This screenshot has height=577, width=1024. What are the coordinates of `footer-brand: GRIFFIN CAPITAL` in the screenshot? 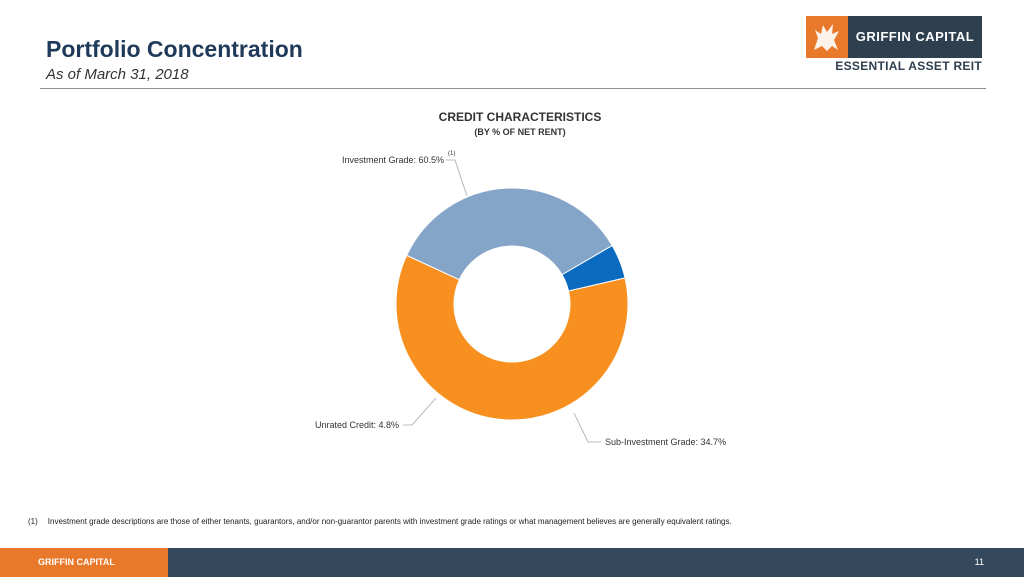 It's located at (84, 562).